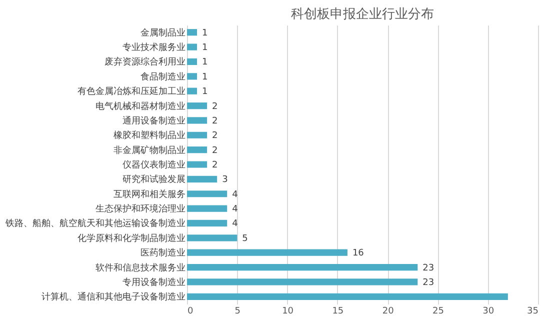 The height and width of the screenshot is (320, 546). I want to click on y-tick-label: 非金属矿物制品业, so click(150, 150).